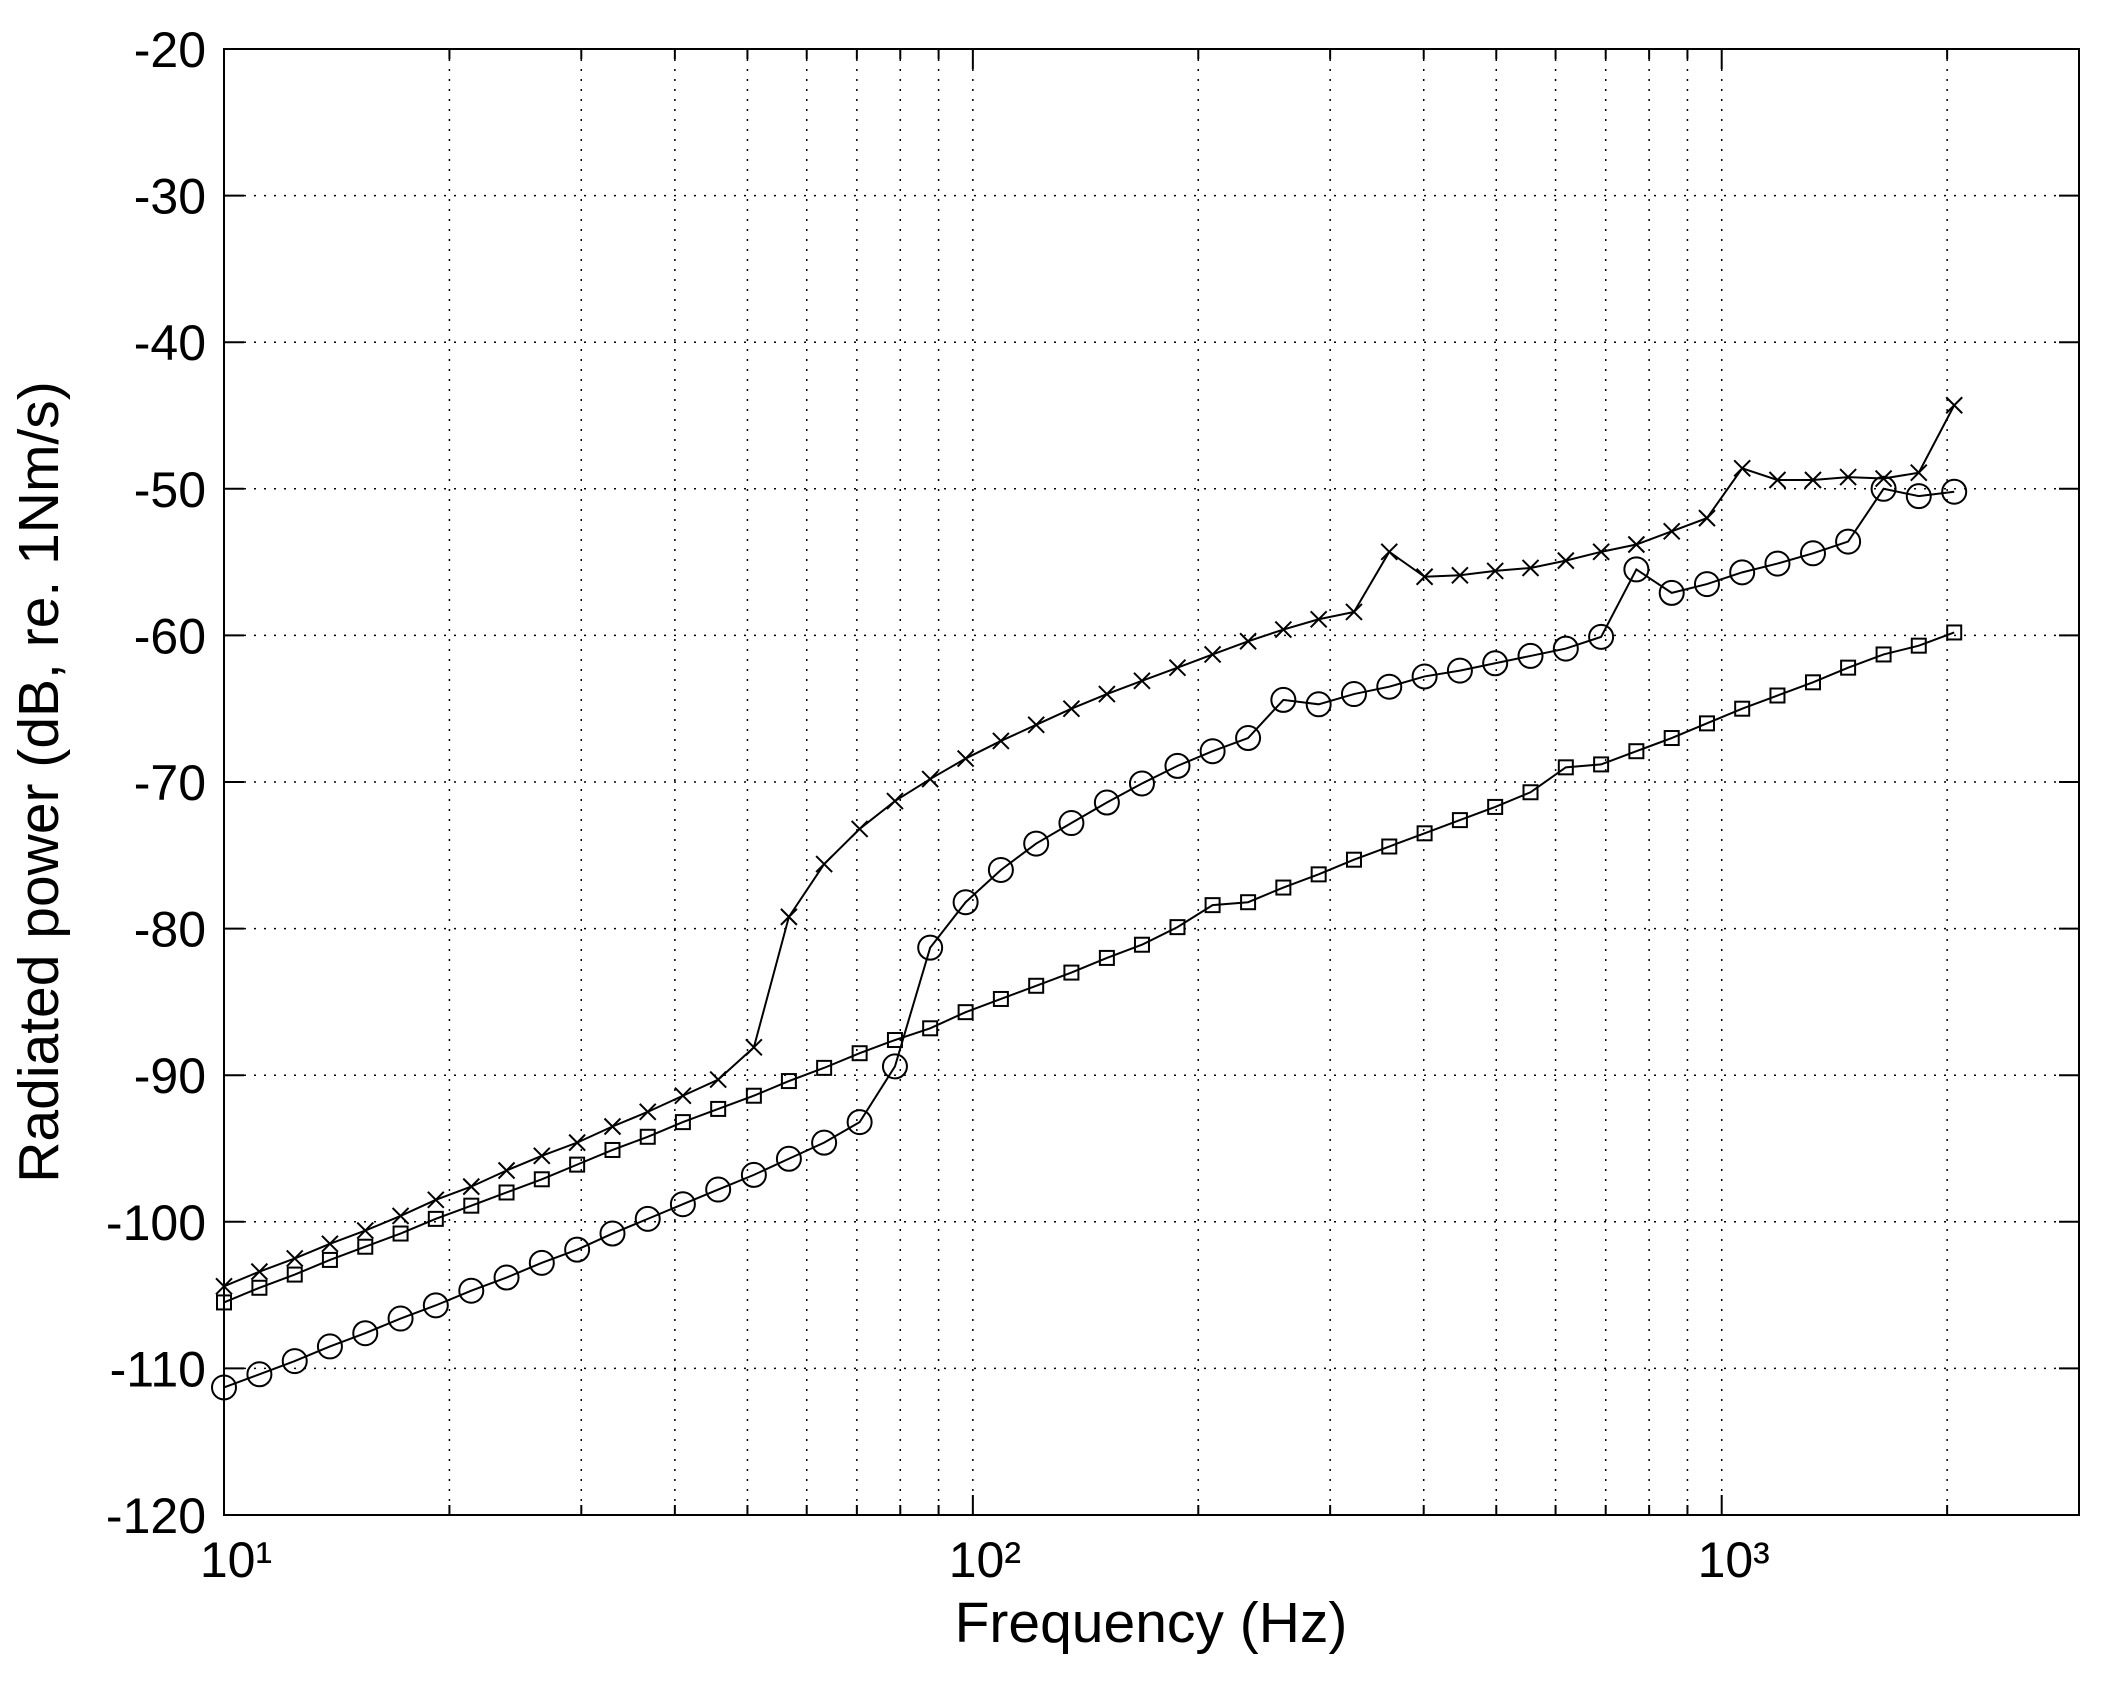 Image resolution: width=2117 pixels, height=1682 pixels. Describe the element at coordinates (236, 1560) in the screenshot. I see `x-tick-label: 10¹` at that location.